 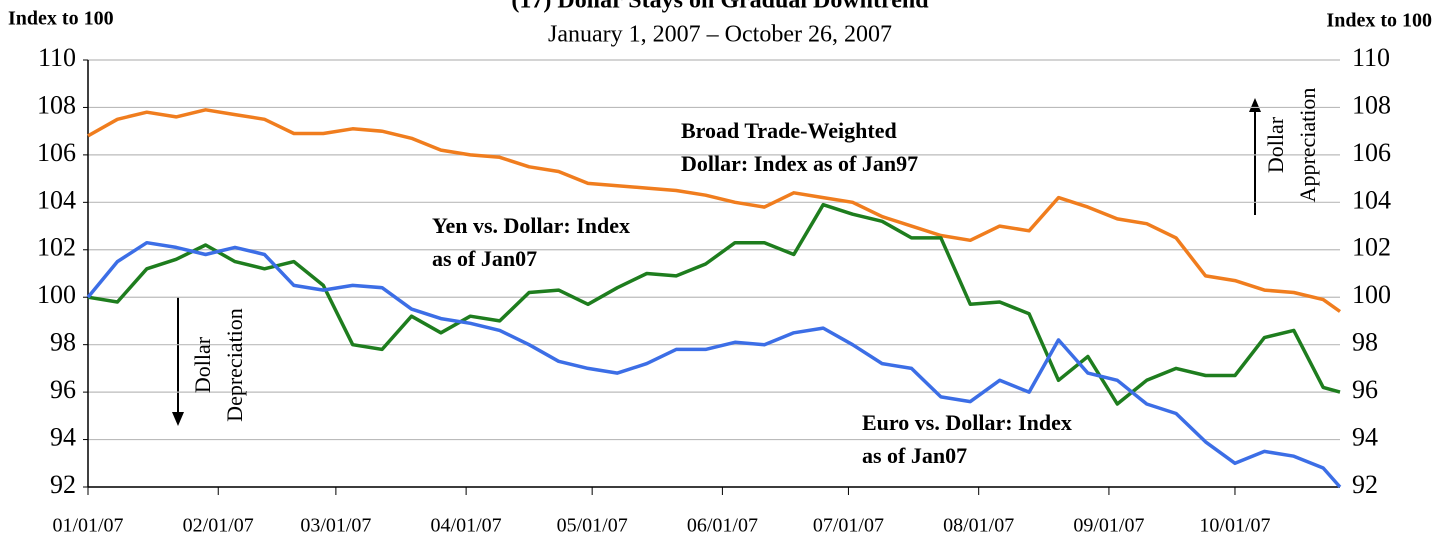 I want to click on y-tick-label: 92, so click(x=63, y=484).